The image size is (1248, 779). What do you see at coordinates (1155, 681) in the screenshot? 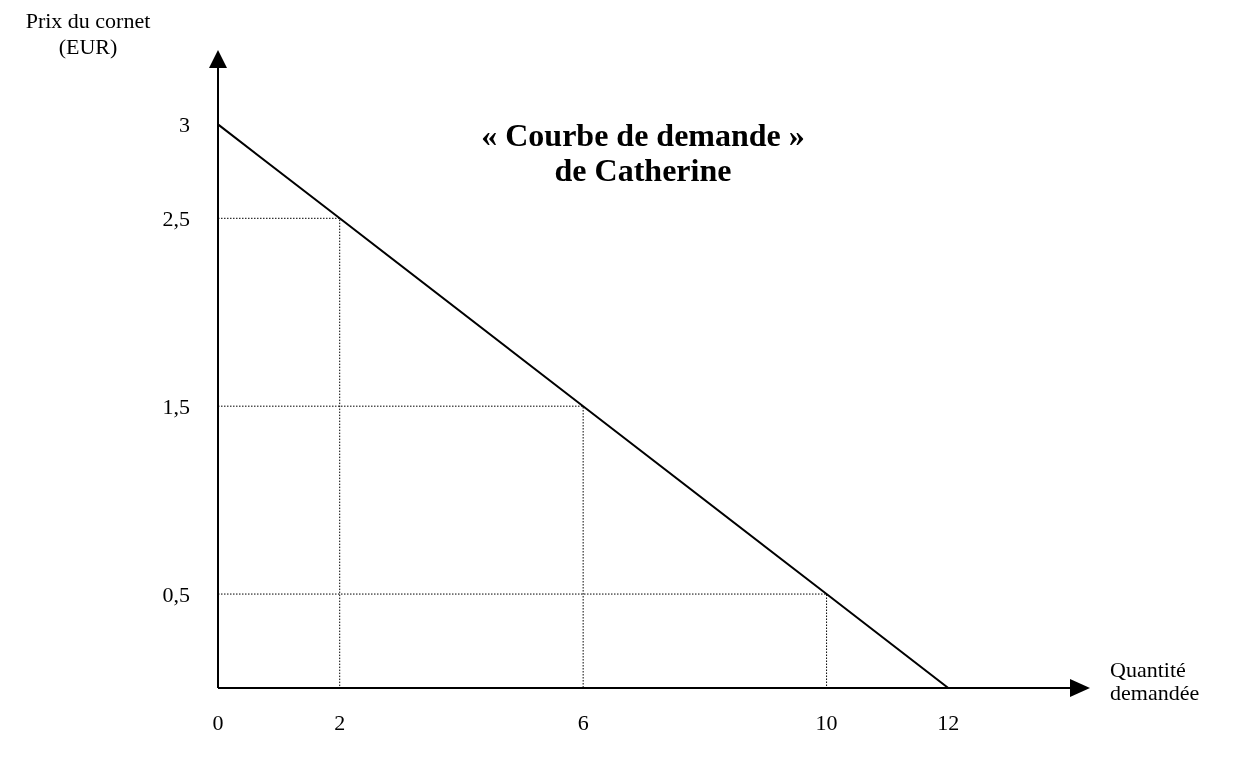
I see `x-axis-title: Quantité demandée` at bounding box center [1155, 681].